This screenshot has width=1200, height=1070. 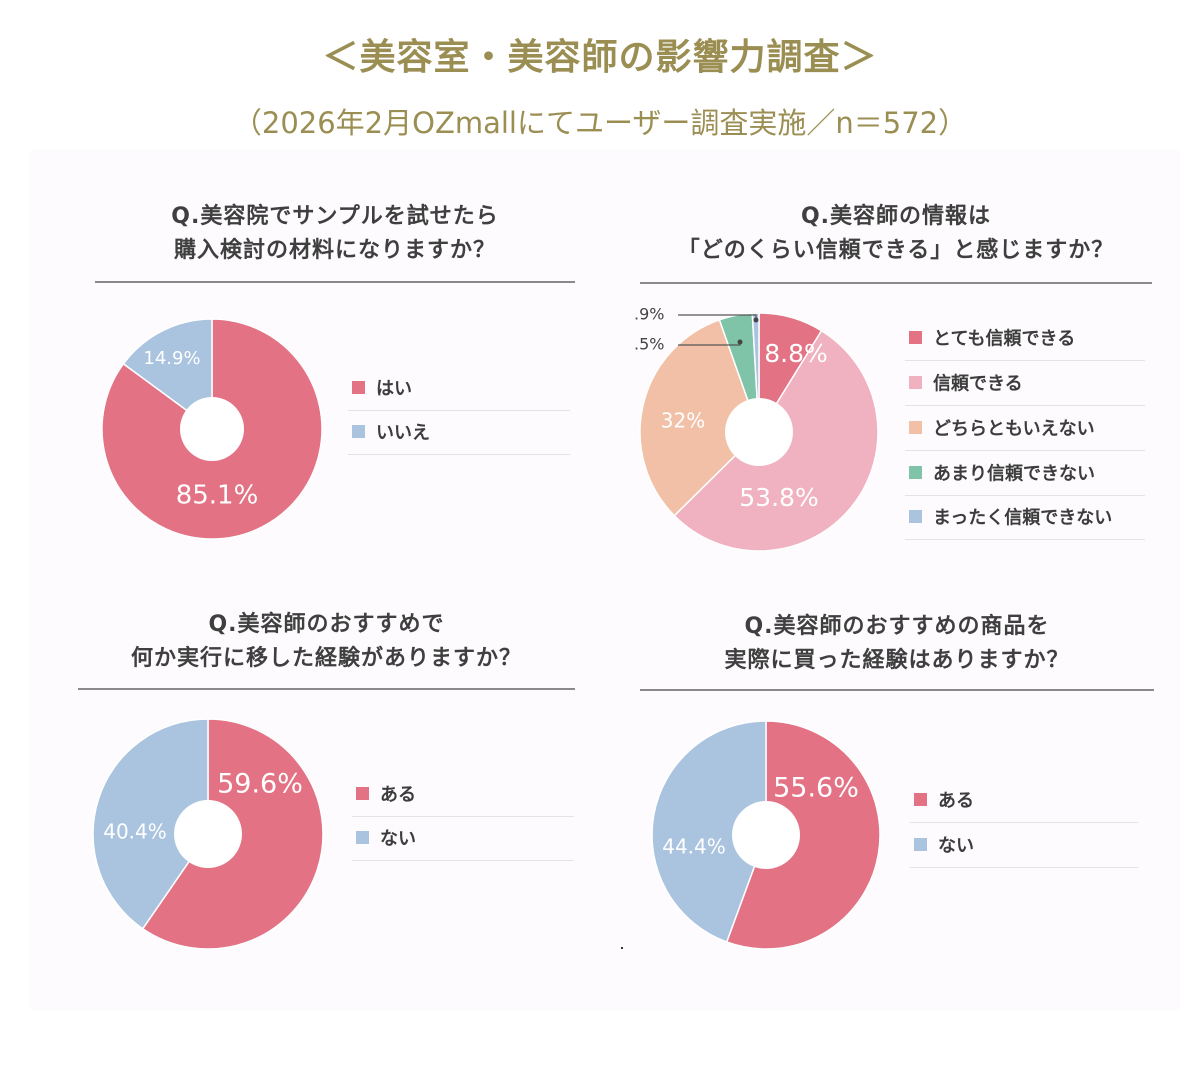 I want to click on legend-label: いいえ, so click(x=403, y=433).